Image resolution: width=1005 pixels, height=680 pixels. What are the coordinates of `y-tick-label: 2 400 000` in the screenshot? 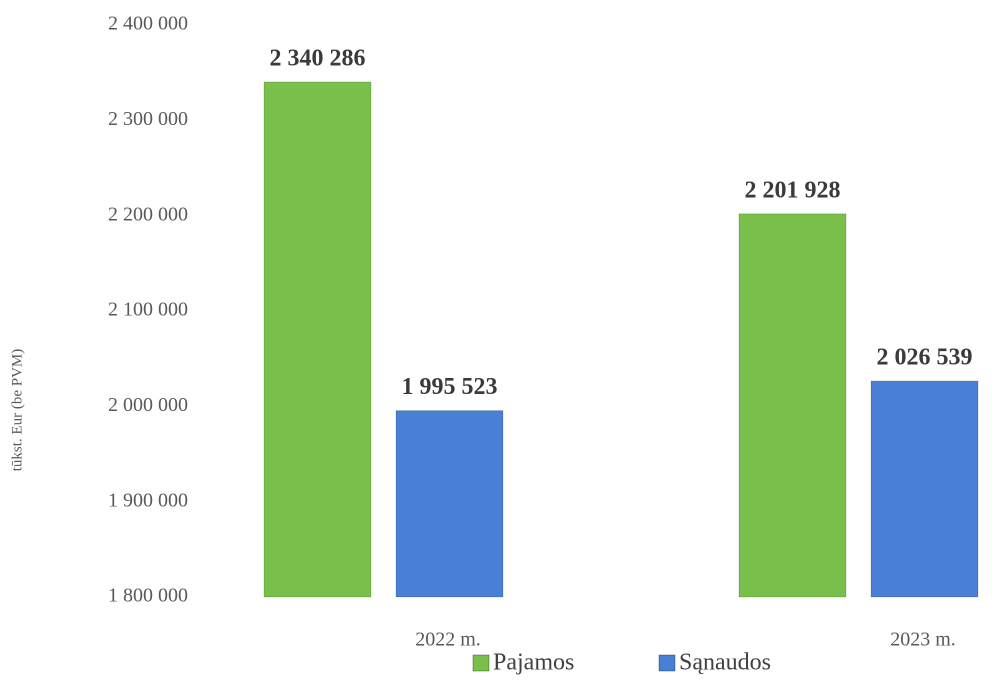 It's located at (148, 24).